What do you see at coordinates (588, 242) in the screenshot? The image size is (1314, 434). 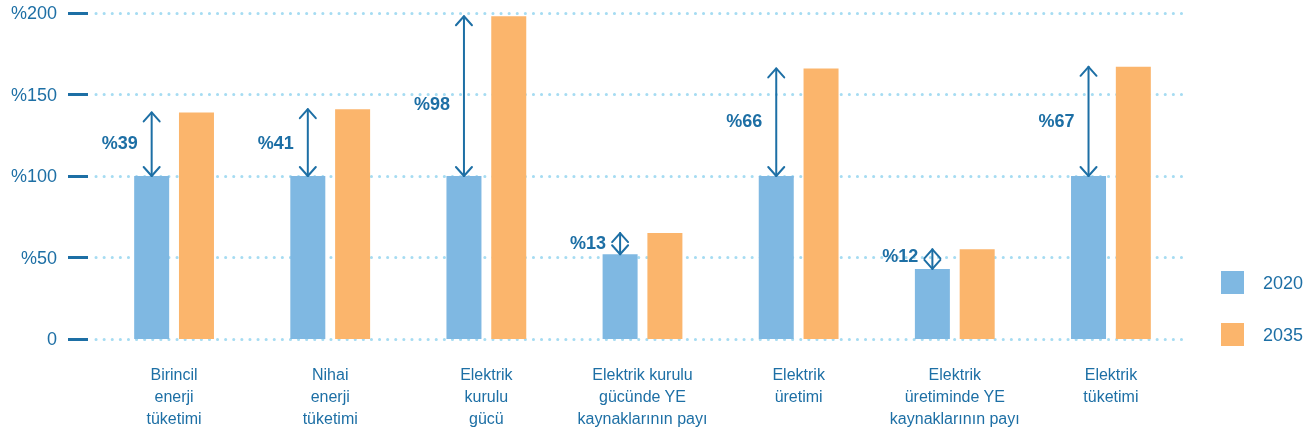 I see `annotation: %13` at bounding box center [588, 242].